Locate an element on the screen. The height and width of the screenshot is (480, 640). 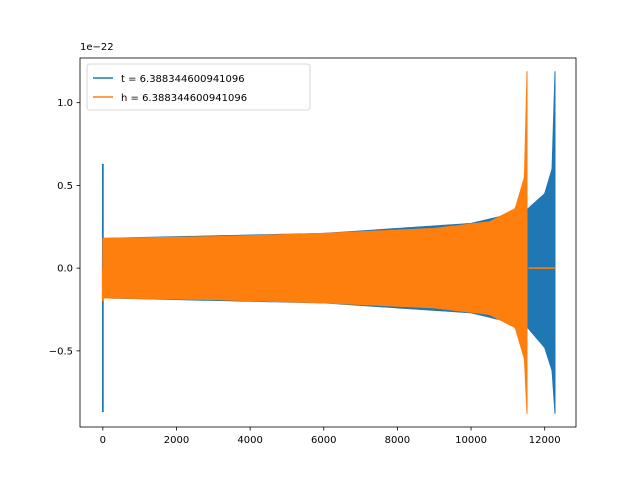
legend-box is located at coordinates (198, 87).